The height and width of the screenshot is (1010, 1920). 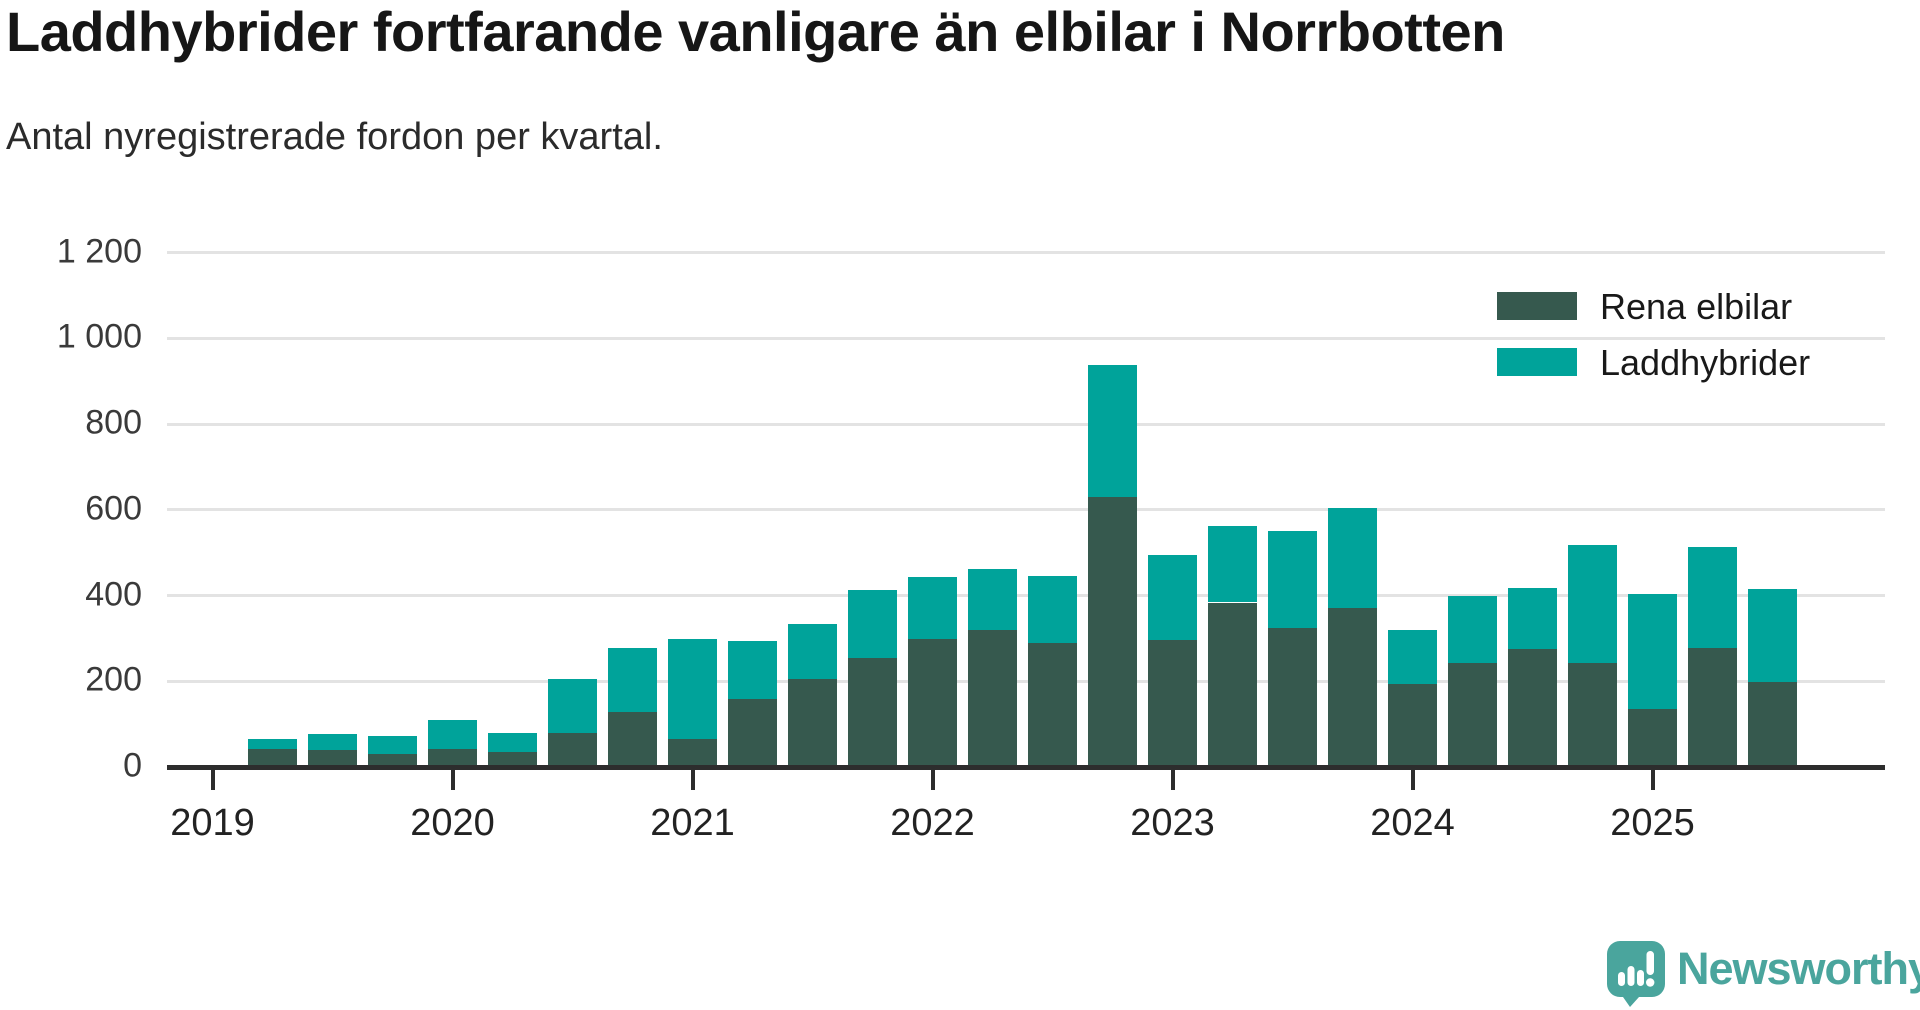 I want to click on x-axis-tick-2023, so click(x=1172, y=779).